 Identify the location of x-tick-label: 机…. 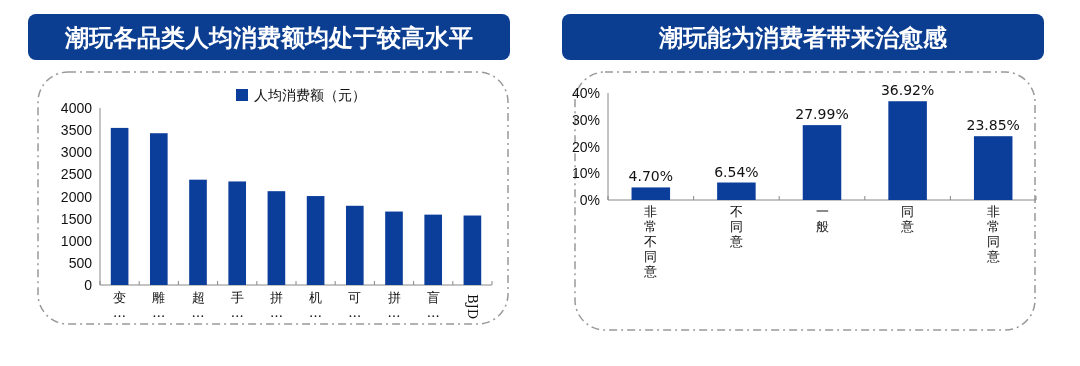
(316, 305).